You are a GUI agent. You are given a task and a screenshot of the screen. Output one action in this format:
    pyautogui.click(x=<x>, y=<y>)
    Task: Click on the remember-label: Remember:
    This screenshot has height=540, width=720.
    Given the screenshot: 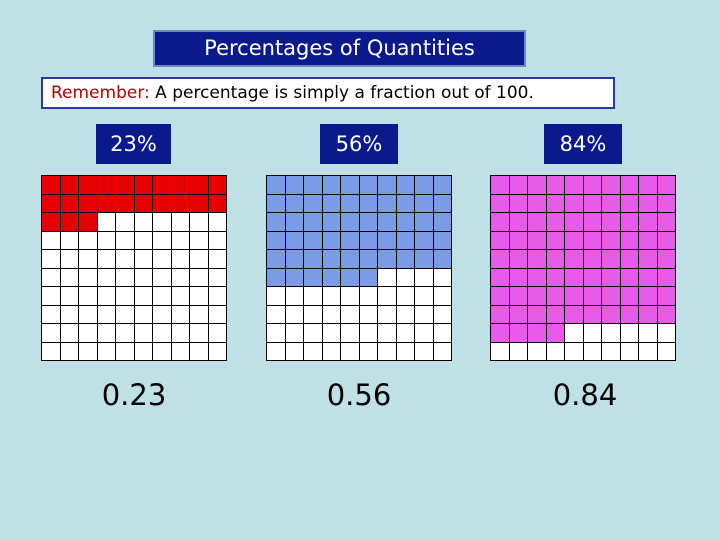 What is the action you would take?
    pyautogui.click(x=100, y=93)
    